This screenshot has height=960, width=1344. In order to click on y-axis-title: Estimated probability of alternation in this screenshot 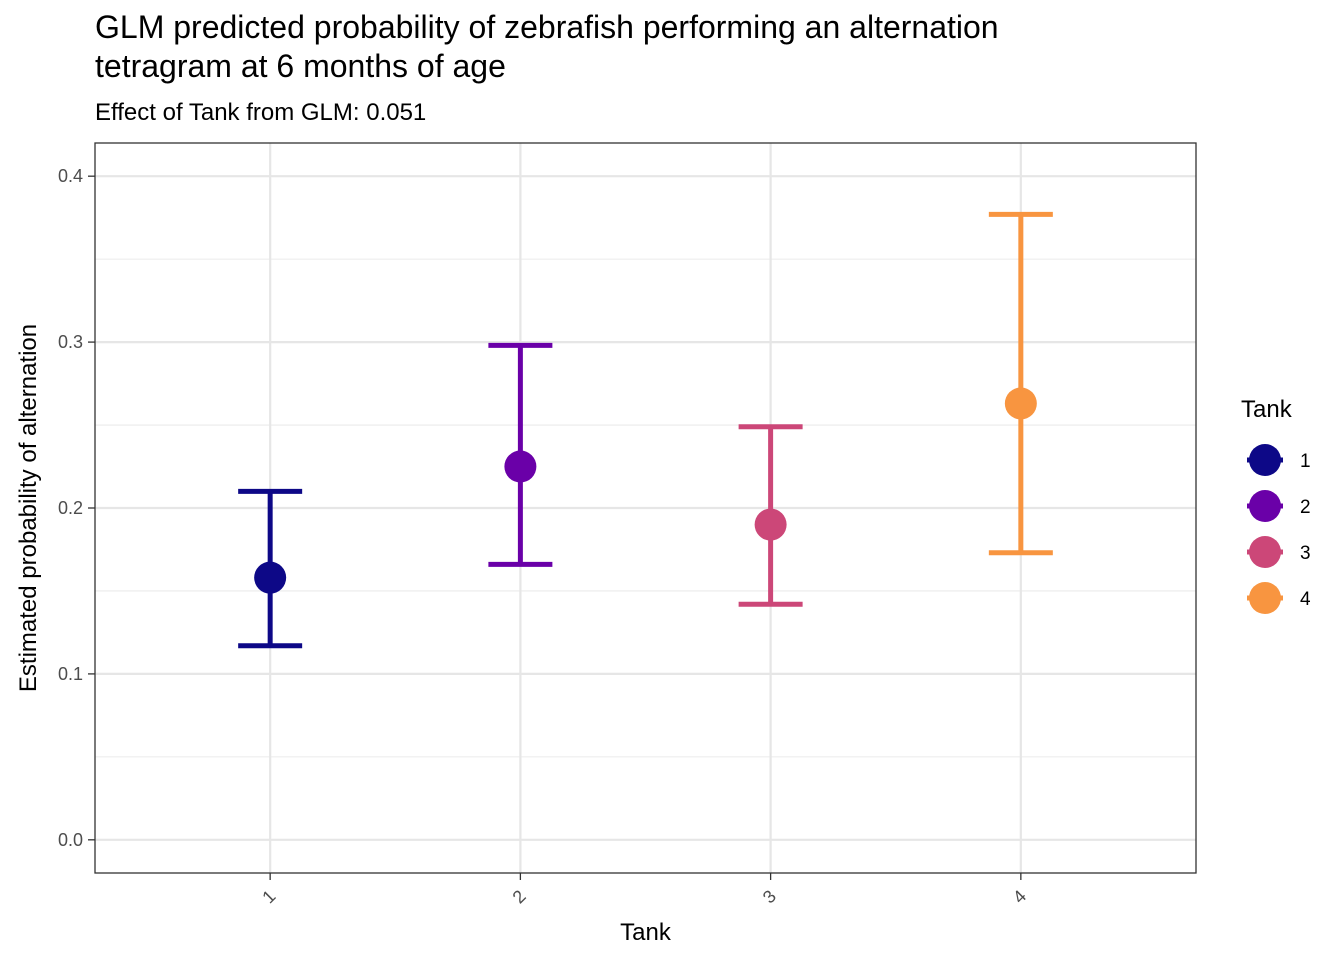, I will do `click(28, 508)`.